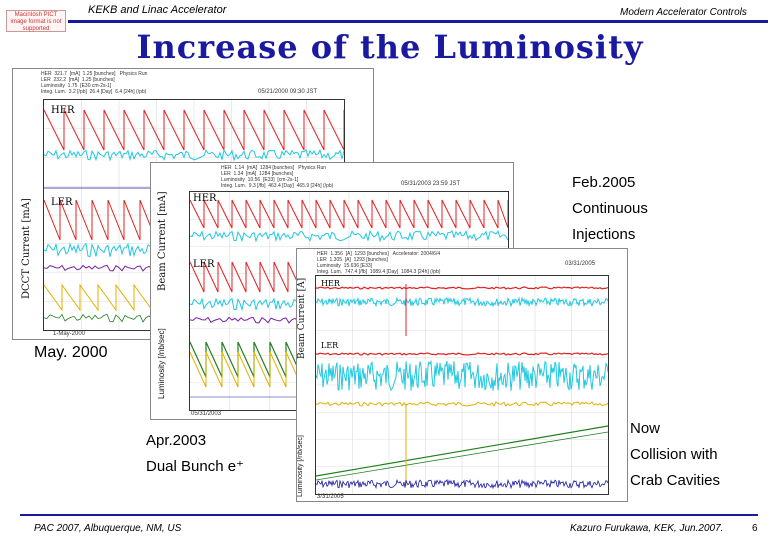  I want to click on integrated-luminosity-trace, so click(462, 451).